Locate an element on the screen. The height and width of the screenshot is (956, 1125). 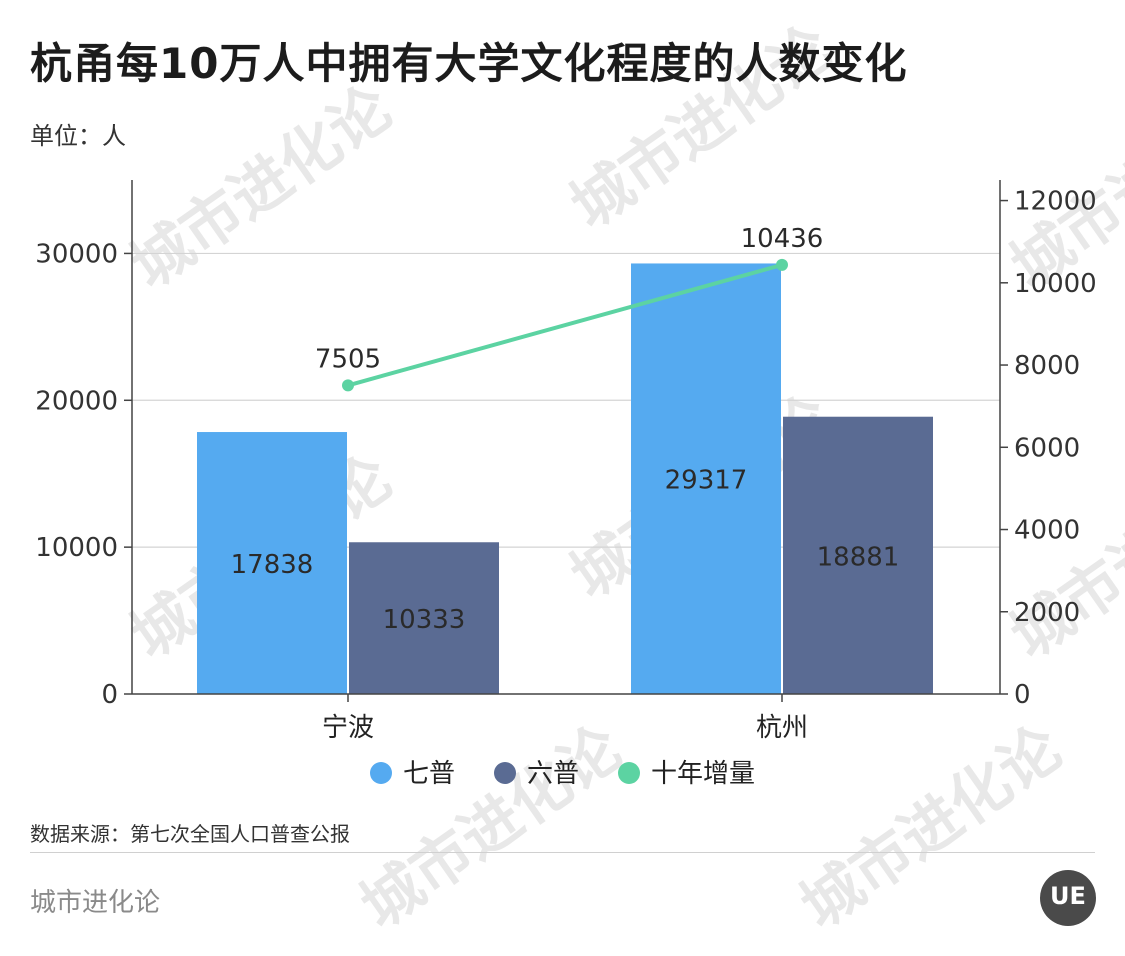
line-value-label: 10436 is located at coordinates (782, 239).